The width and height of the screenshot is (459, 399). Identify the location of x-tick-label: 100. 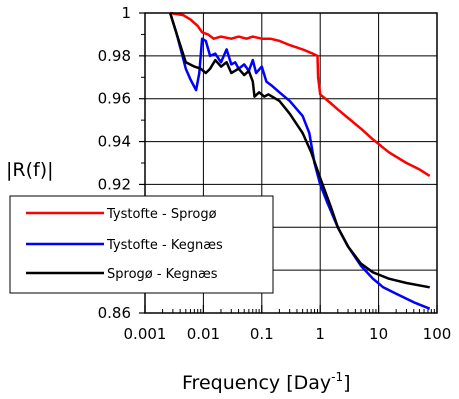
(437, 334).